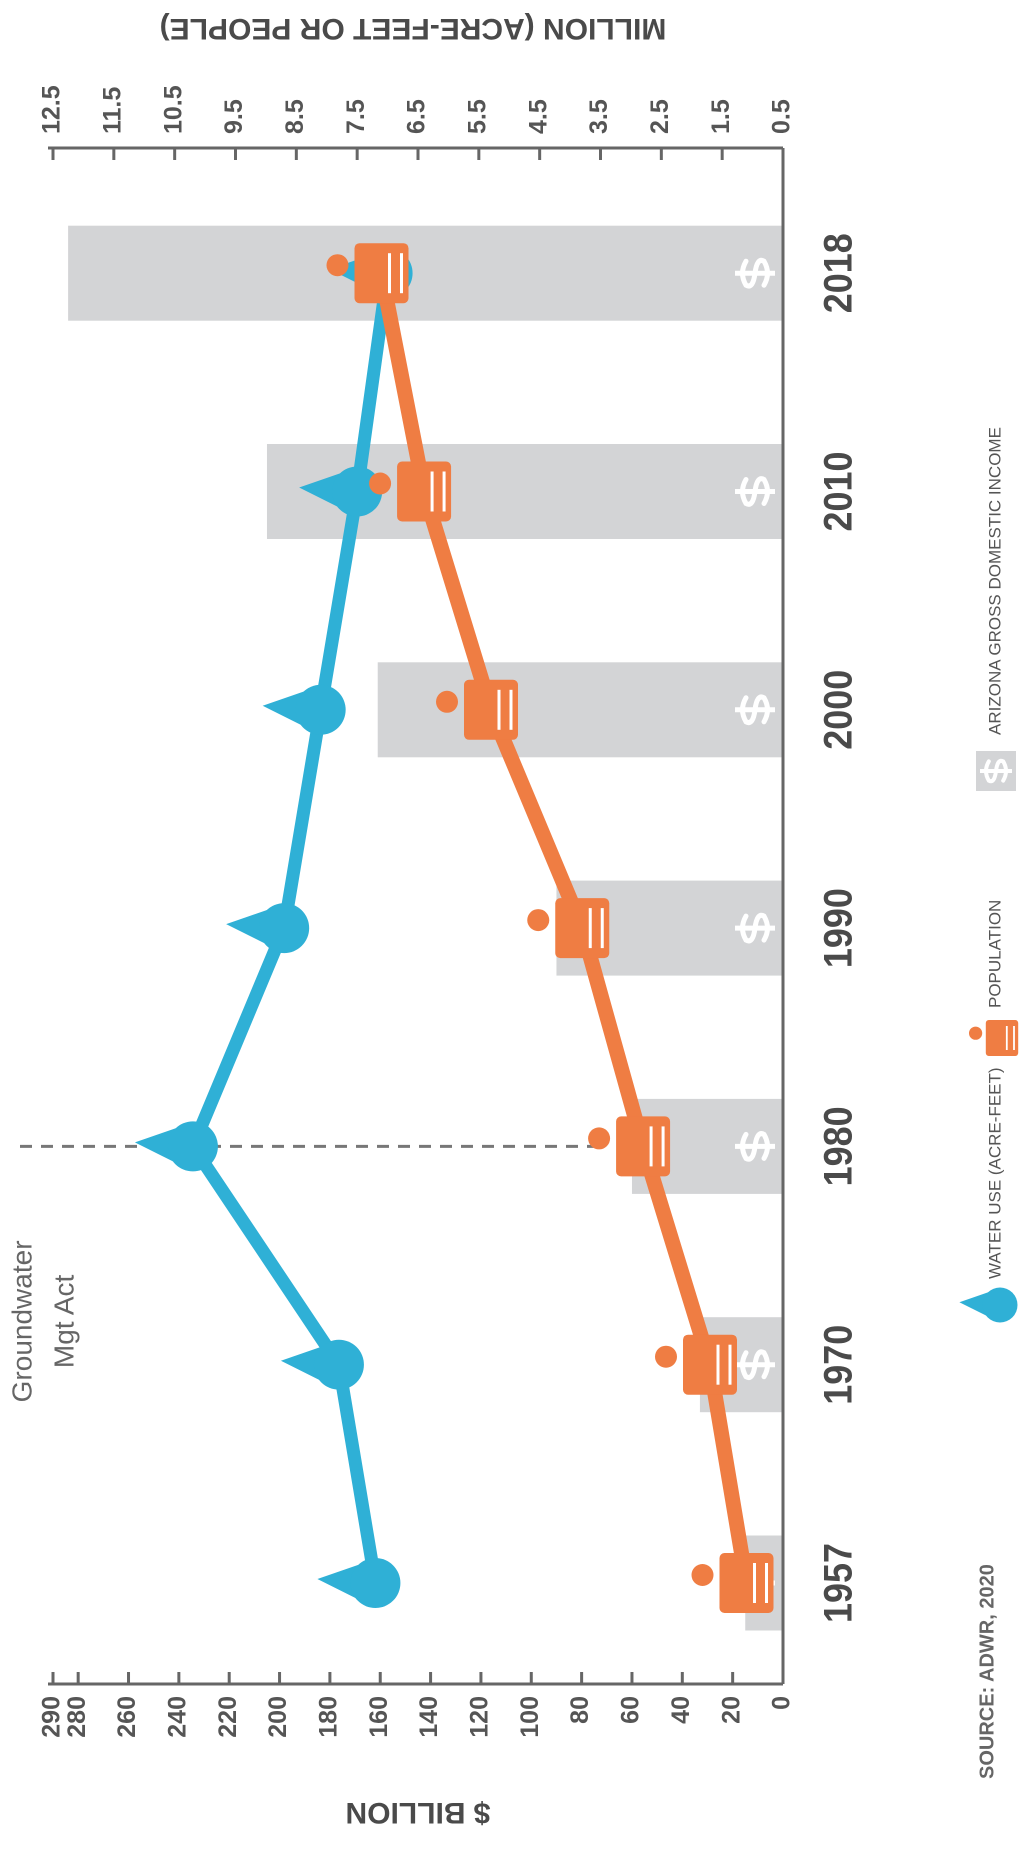 The image size is (1029, 1859). I want to click on y2-tick-label: 4.5, so click(538, 116).